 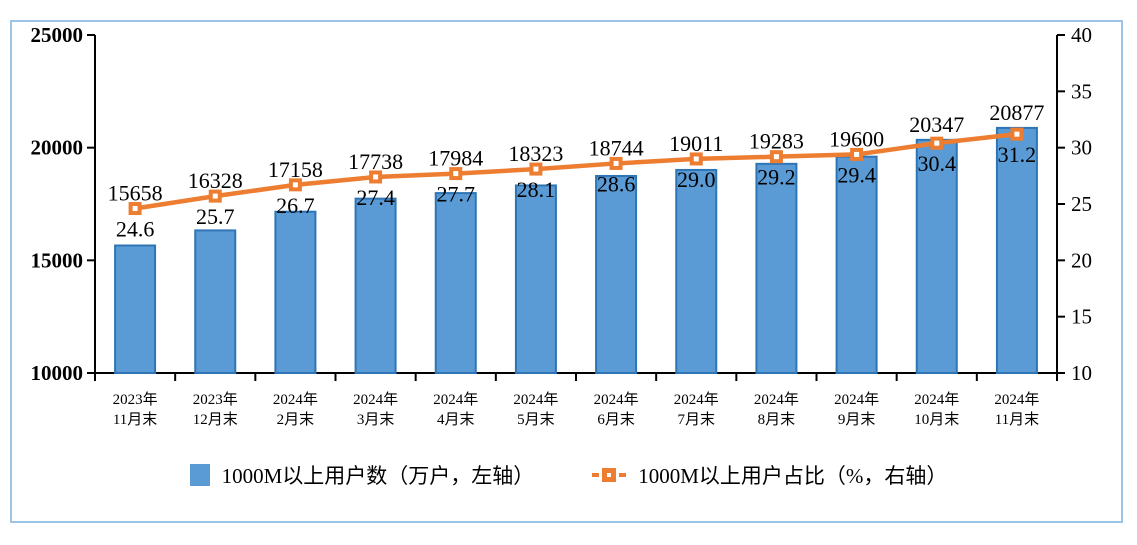 I want to click on left-axis-tick-label: 10000, so click(x=57, y=373).